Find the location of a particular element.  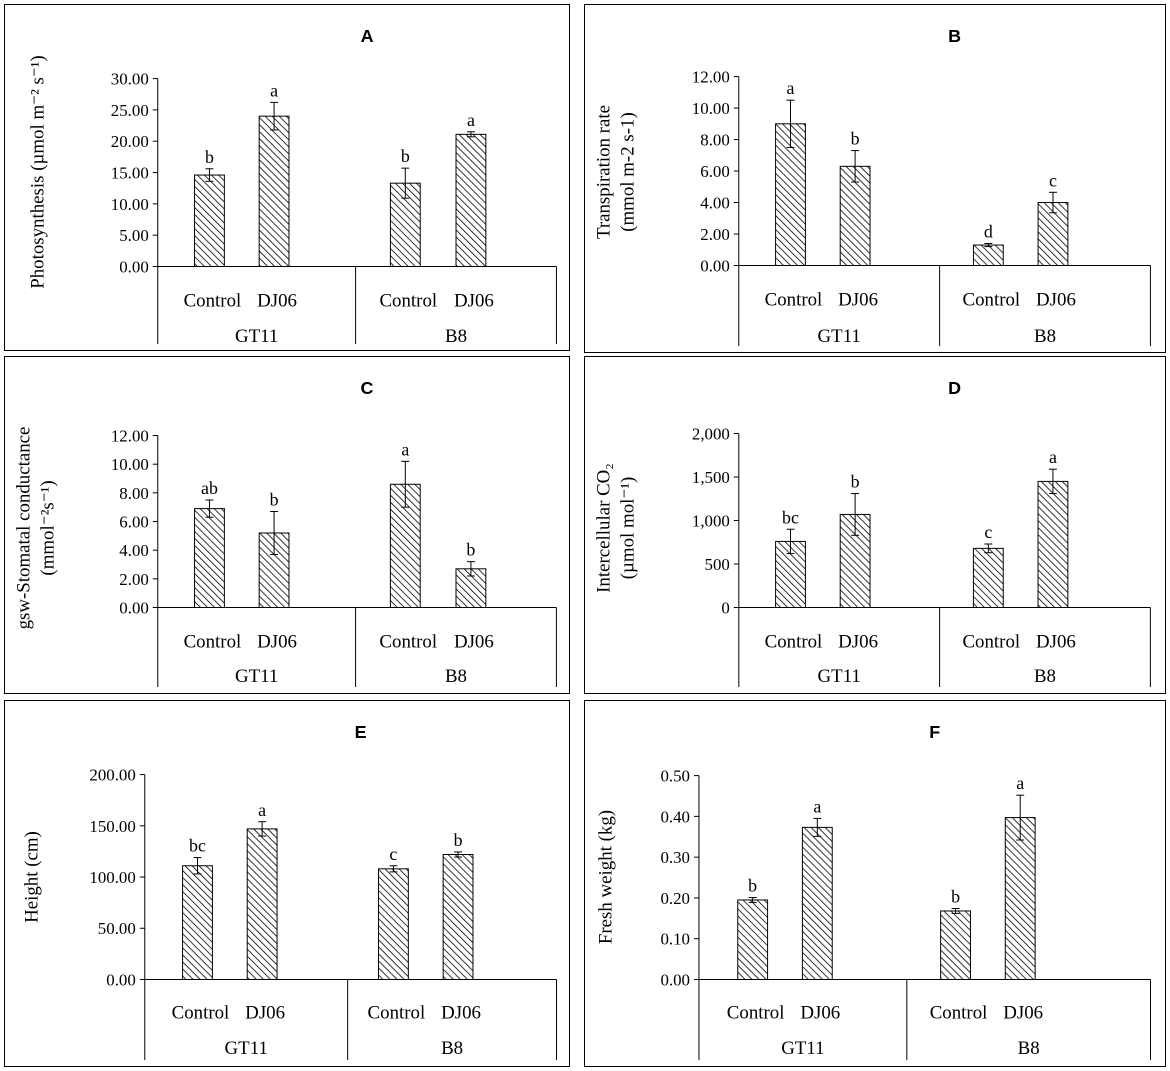

panel-label: C is located at coordinates (367, 388).